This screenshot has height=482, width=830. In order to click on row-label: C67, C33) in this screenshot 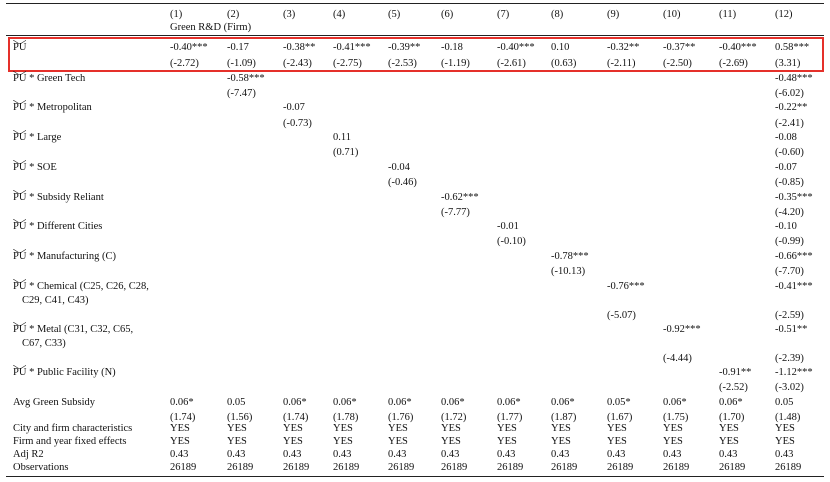, I will do `click(44, 343)`.